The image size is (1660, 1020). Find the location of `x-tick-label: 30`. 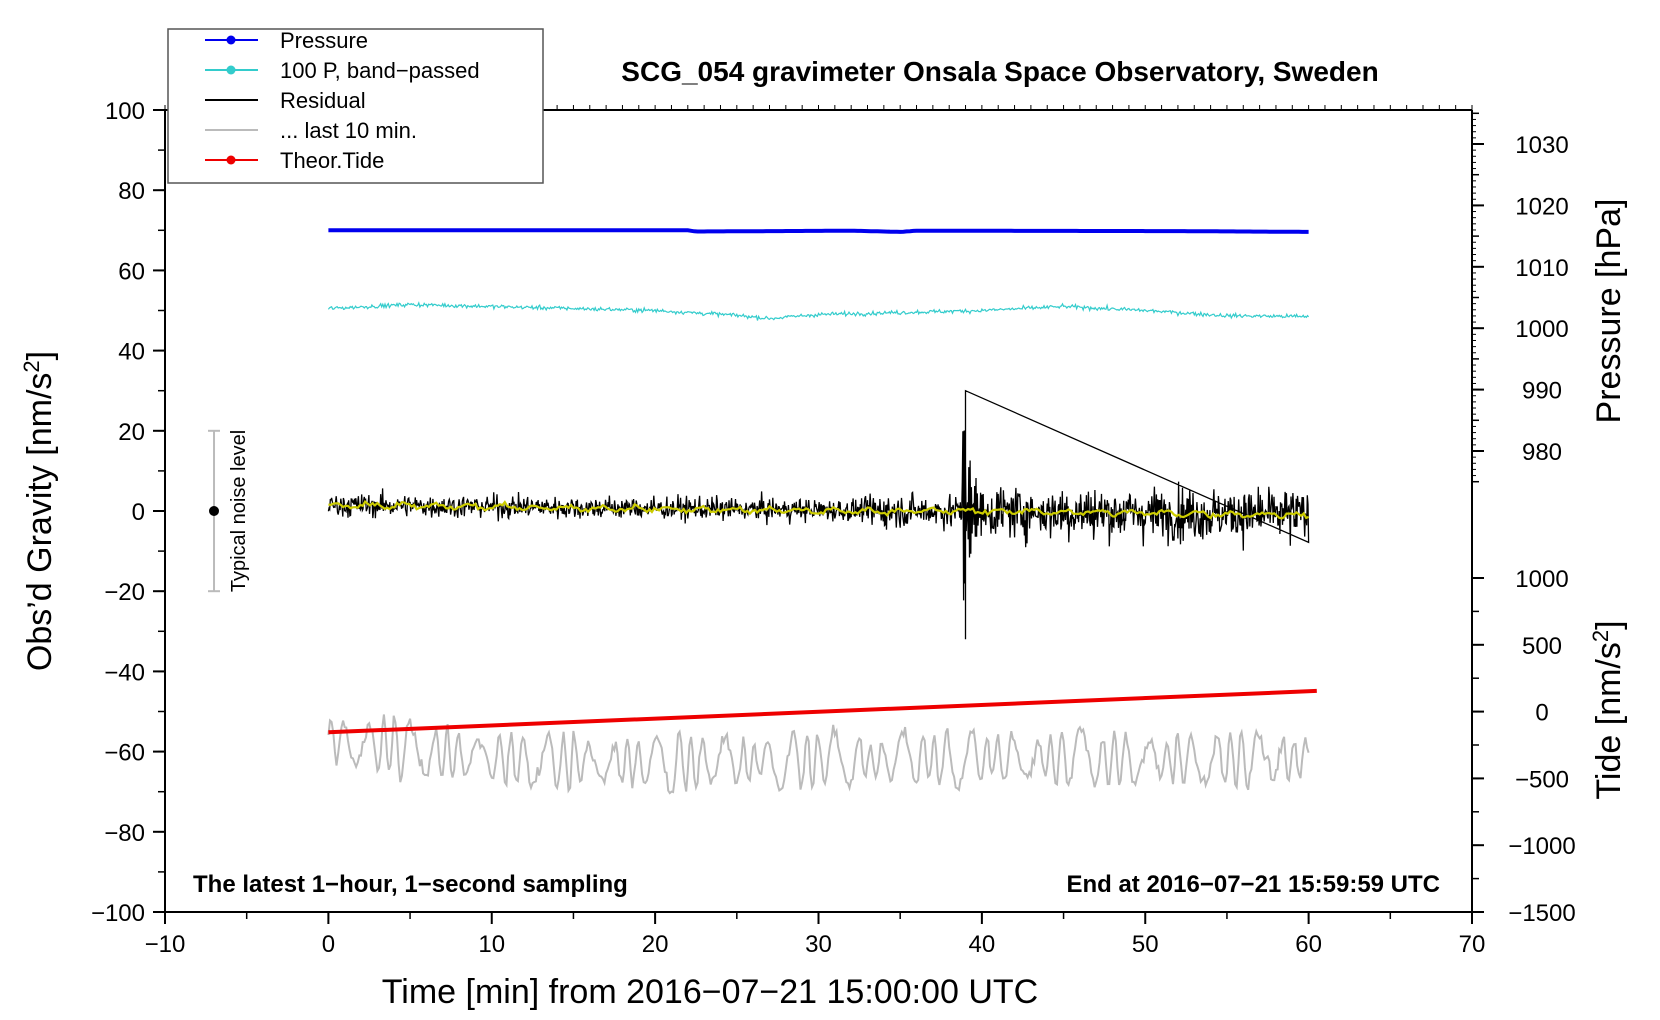

x-tick-label: 30 is located at coordinates (818, 944).